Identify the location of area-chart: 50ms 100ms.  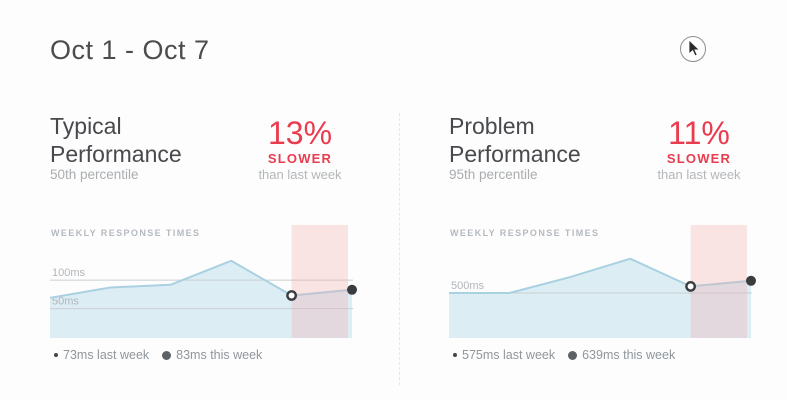
(203, 281).